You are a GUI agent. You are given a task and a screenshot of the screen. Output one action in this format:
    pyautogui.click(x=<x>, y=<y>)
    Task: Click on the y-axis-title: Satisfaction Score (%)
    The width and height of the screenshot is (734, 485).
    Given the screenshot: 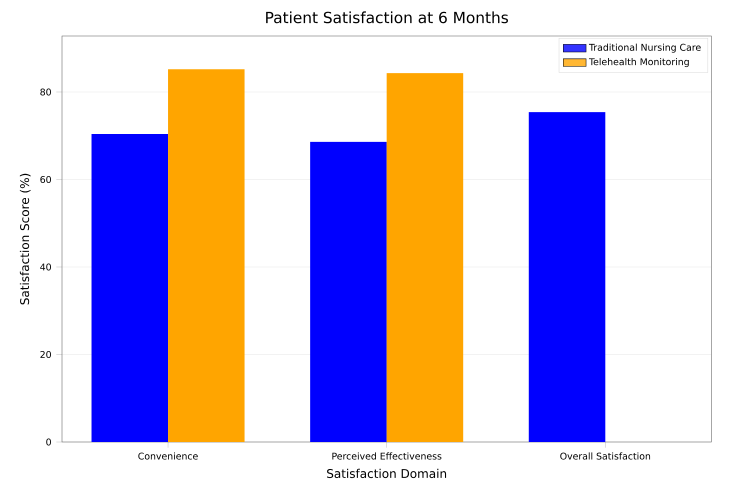 What is the action you would take?
    pyautogui.click(x=25, y=239)
    